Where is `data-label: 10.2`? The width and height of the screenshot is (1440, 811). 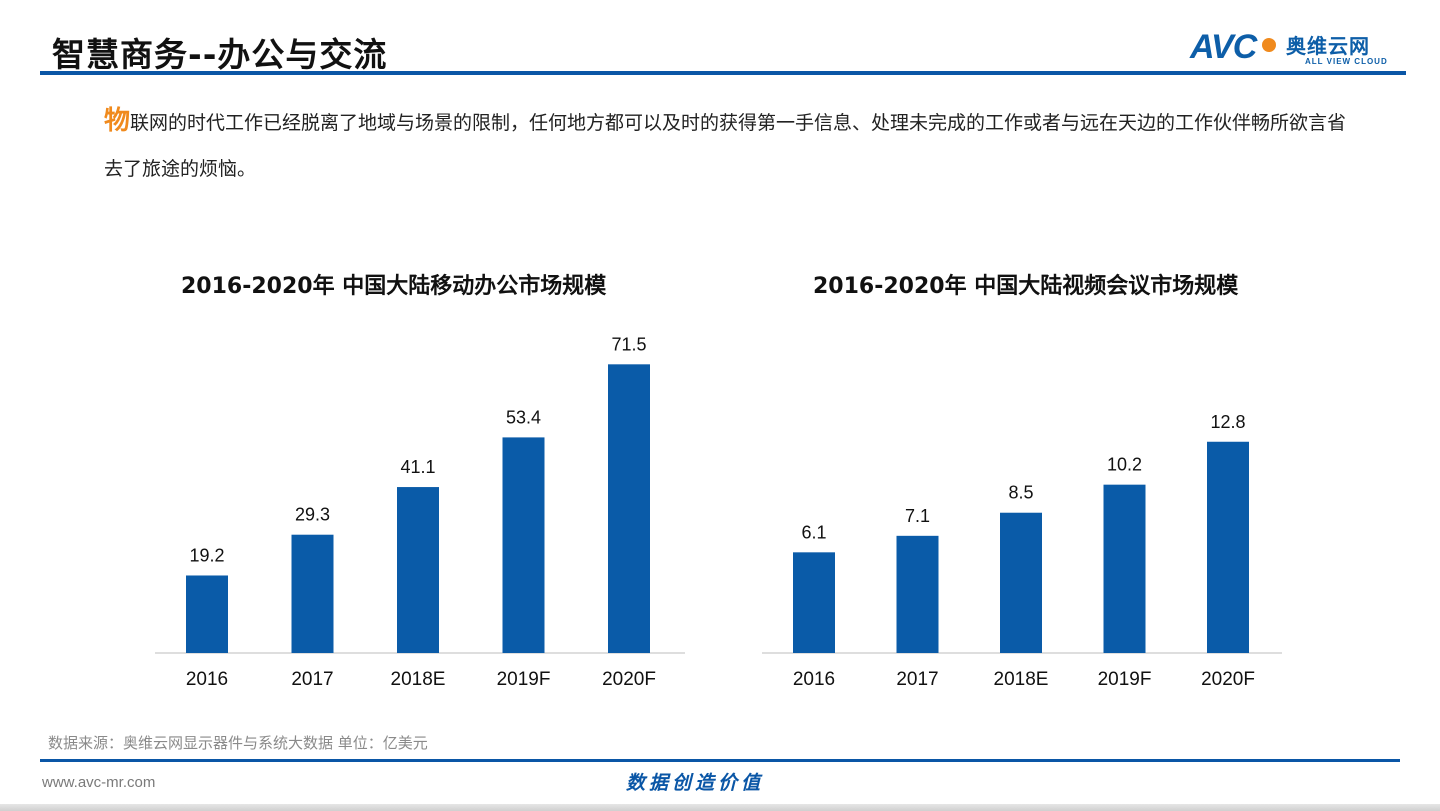 data-label: 10.2 is located at coordinates (1124, 465).